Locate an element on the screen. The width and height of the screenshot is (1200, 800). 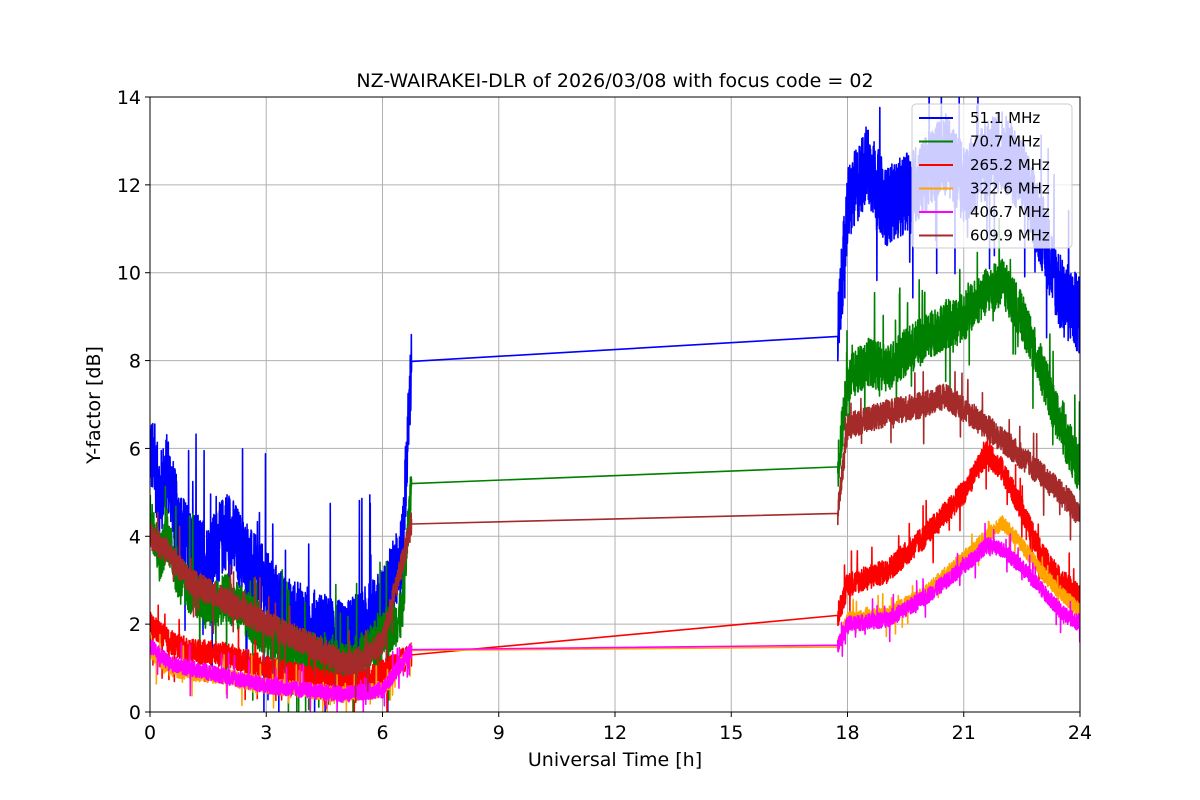
x-tick-label: 18 is located at coordinates (847, 733).